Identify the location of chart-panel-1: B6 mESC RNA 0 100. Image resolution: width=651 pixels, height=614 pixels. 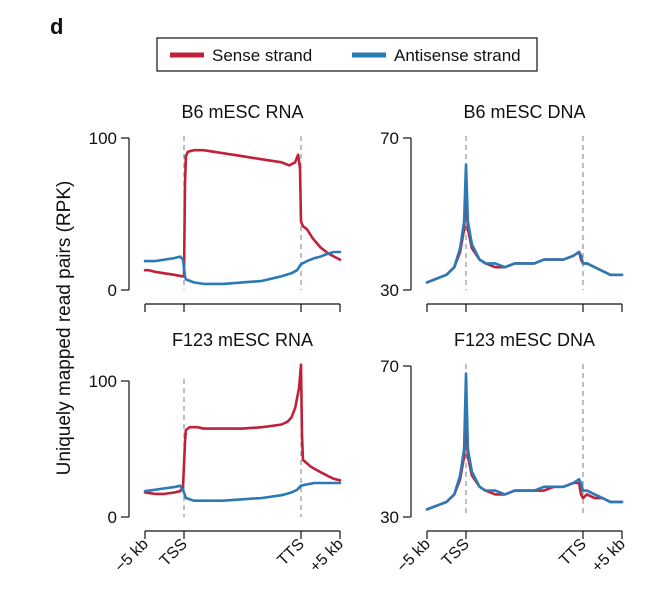
(215, 207).